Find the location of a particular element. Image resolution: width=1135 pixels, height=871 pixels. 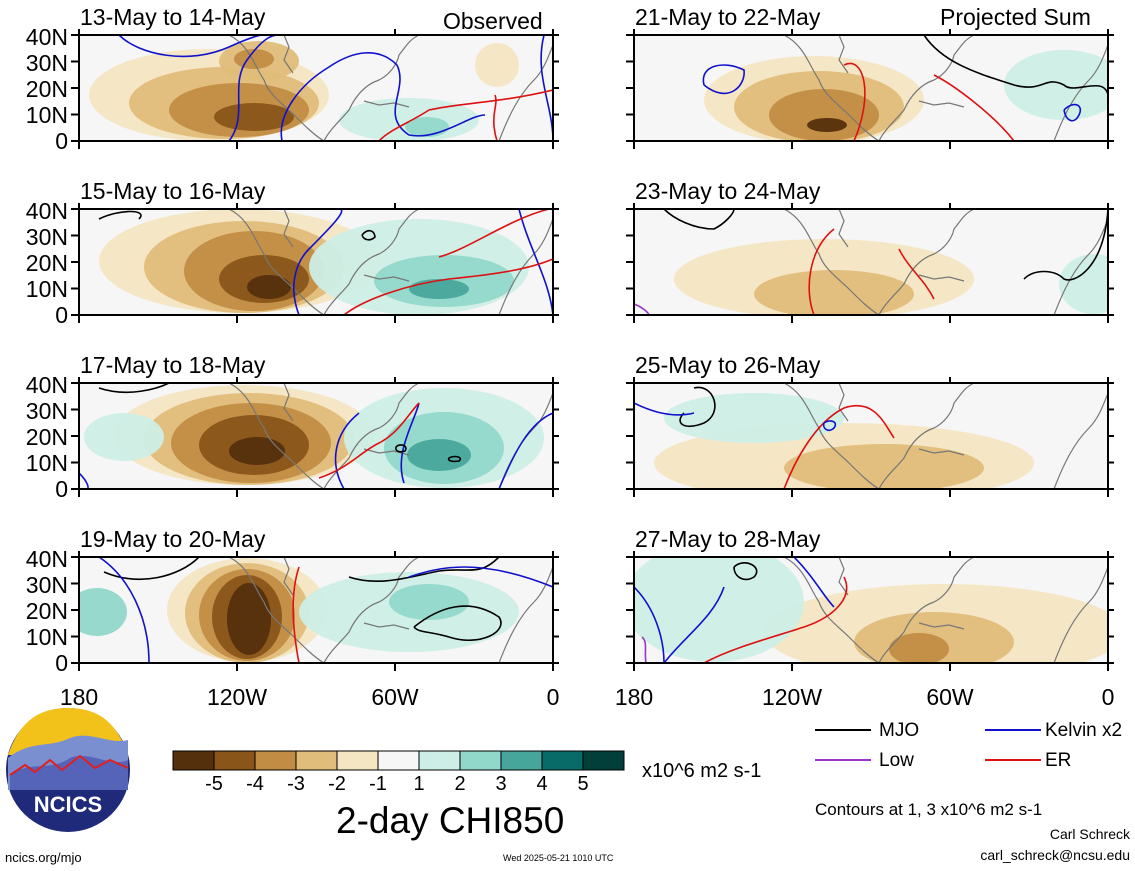

colorbar-label-m1: -1 is located at coordinates (378, 784).